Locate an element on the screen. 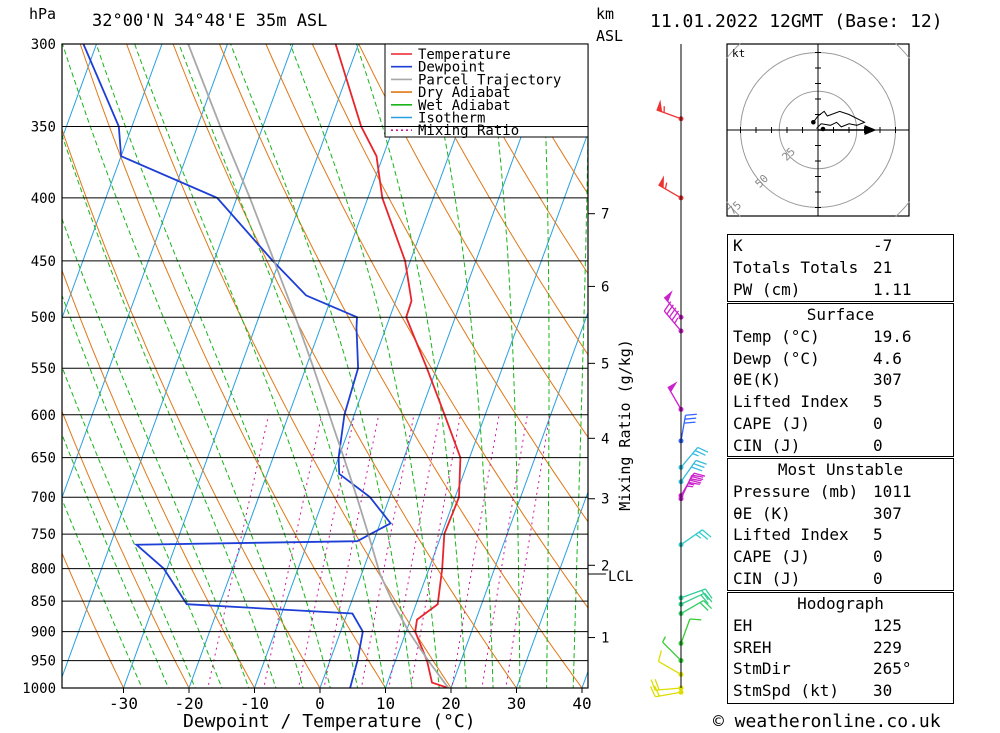  km-tick-label: 5 is located at coordinates (605, 364).